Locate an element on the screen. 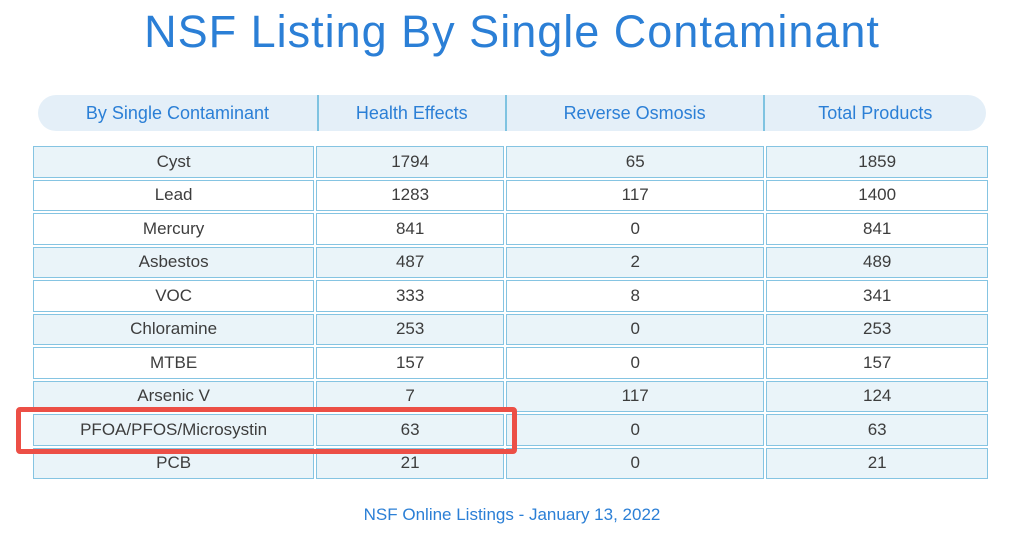 The width and height of the screenshot is (1024, 538). cell-health-effects: 7 is located at coordinates (410, 396).